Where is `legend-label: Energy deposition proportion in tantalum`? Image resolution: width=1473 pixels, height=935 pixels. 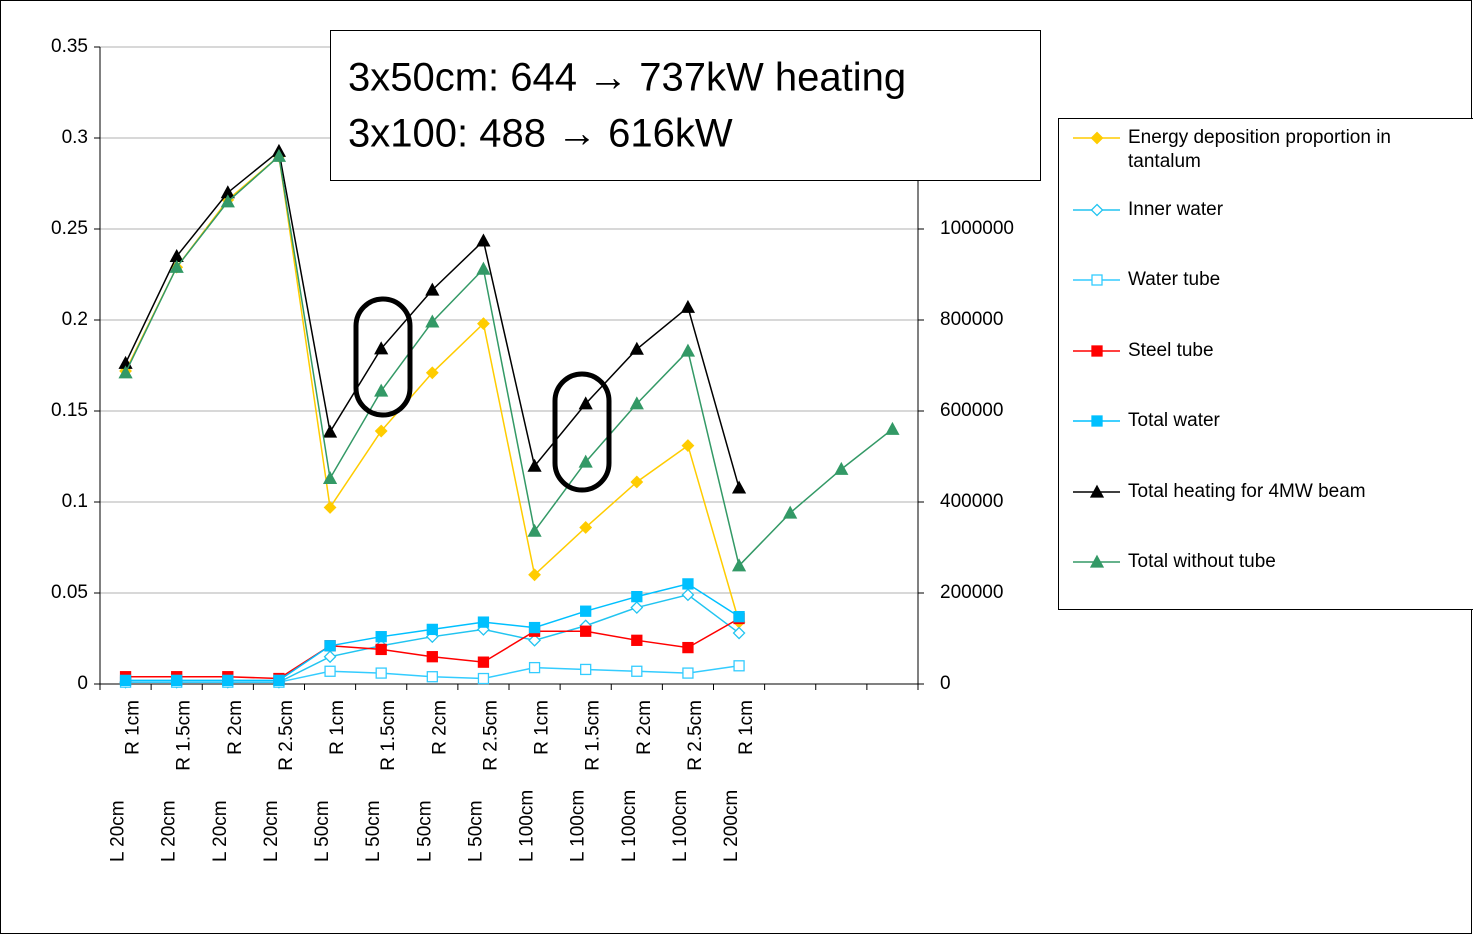 legend-label: Energy deposition proportion in tantalum is located at coordinates (1259, 149).